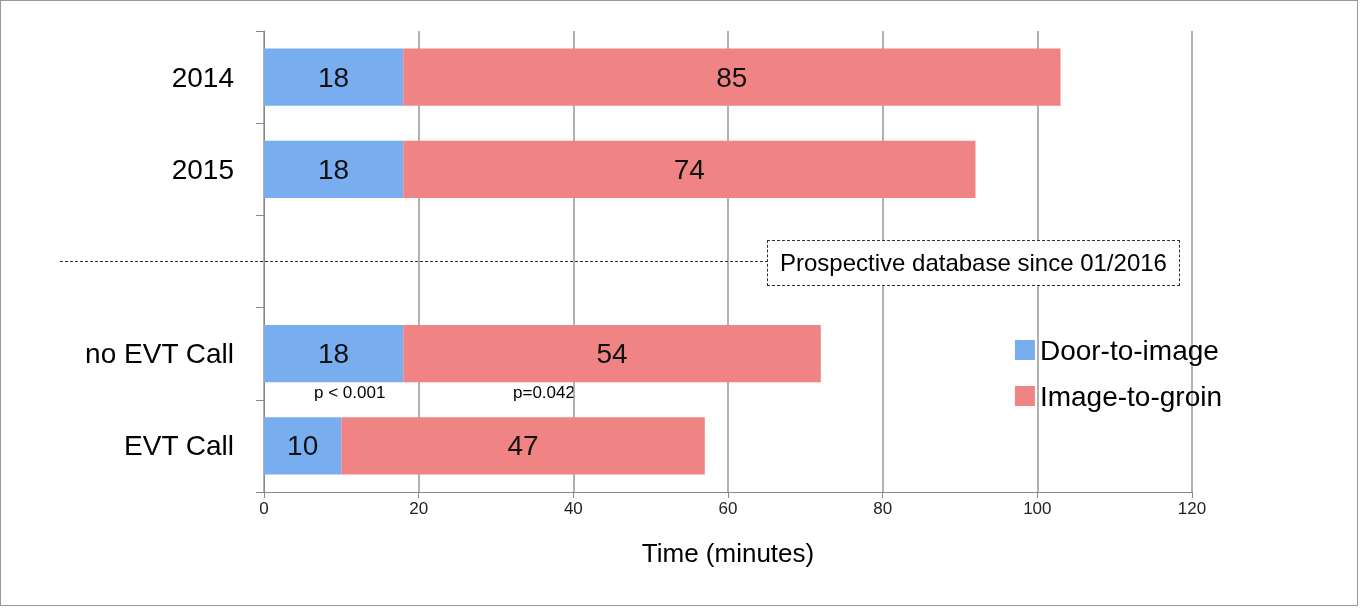 The image size is (1360, 608). What do you see at coordinates (544, 392) in the screenshot?
I see `annotation: p=0.042` at bounding box center [544, 392].